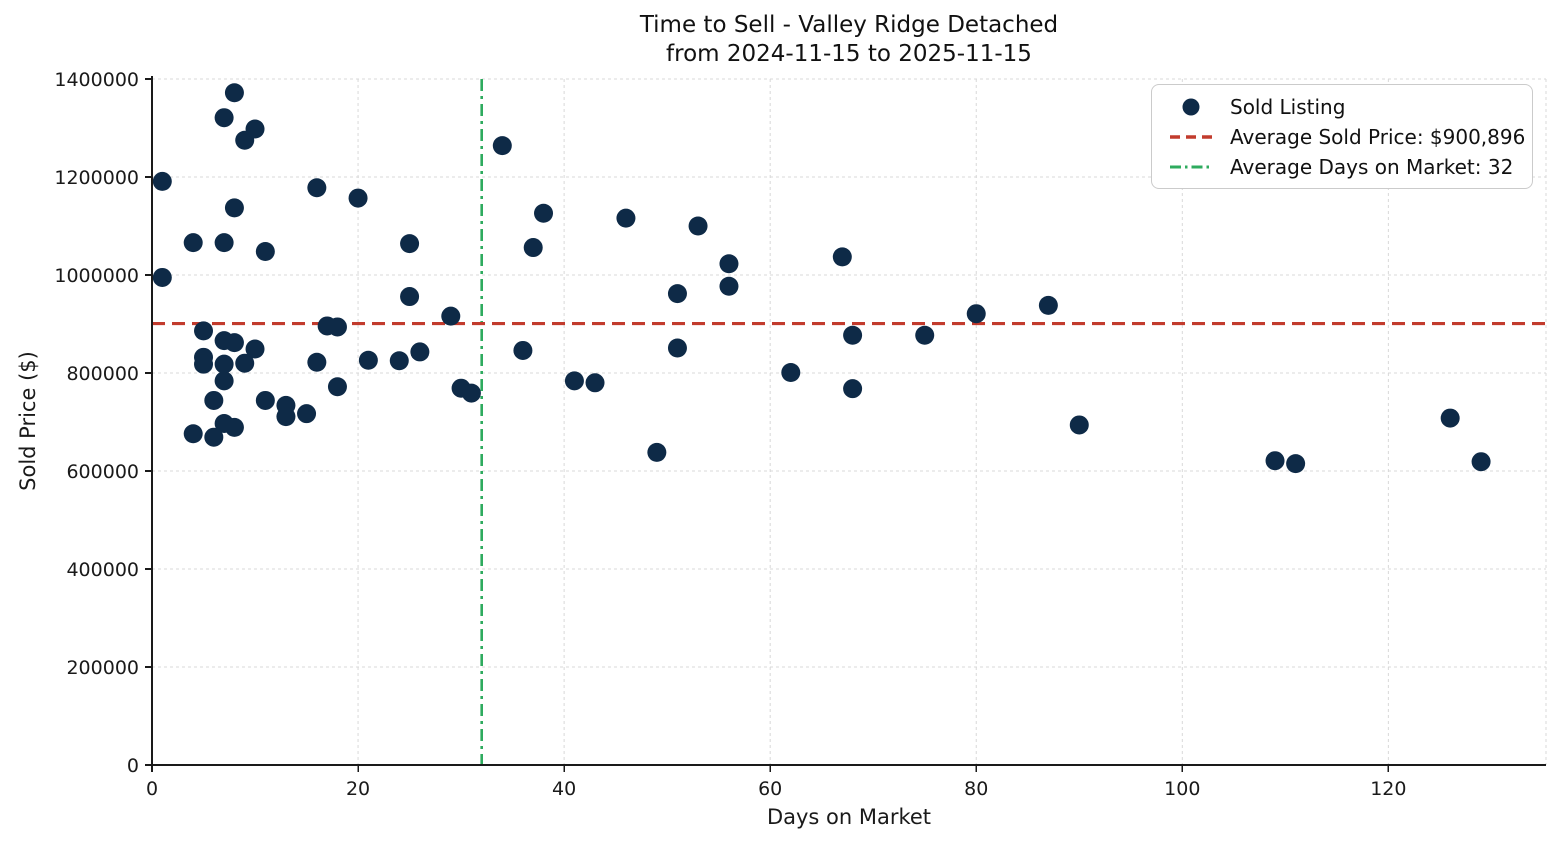 This screenshot has width=1560, height=845. I want to click on legend-label: Average Sold Price: $900,896, so click(1378, 136).